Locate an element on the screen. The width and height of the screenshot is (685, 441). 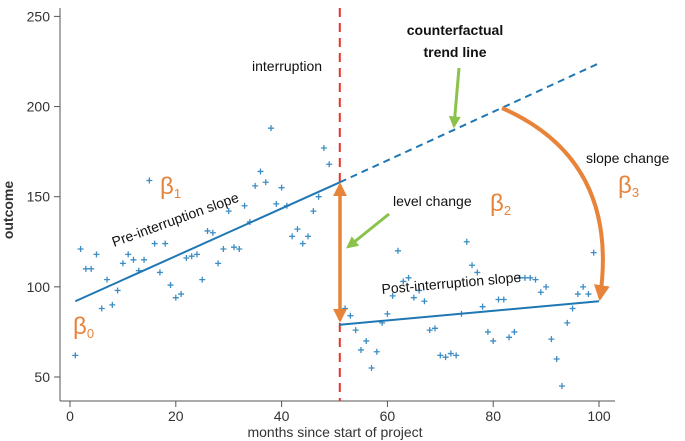
beta3-label: β3 is located at coordinates (628, 186).